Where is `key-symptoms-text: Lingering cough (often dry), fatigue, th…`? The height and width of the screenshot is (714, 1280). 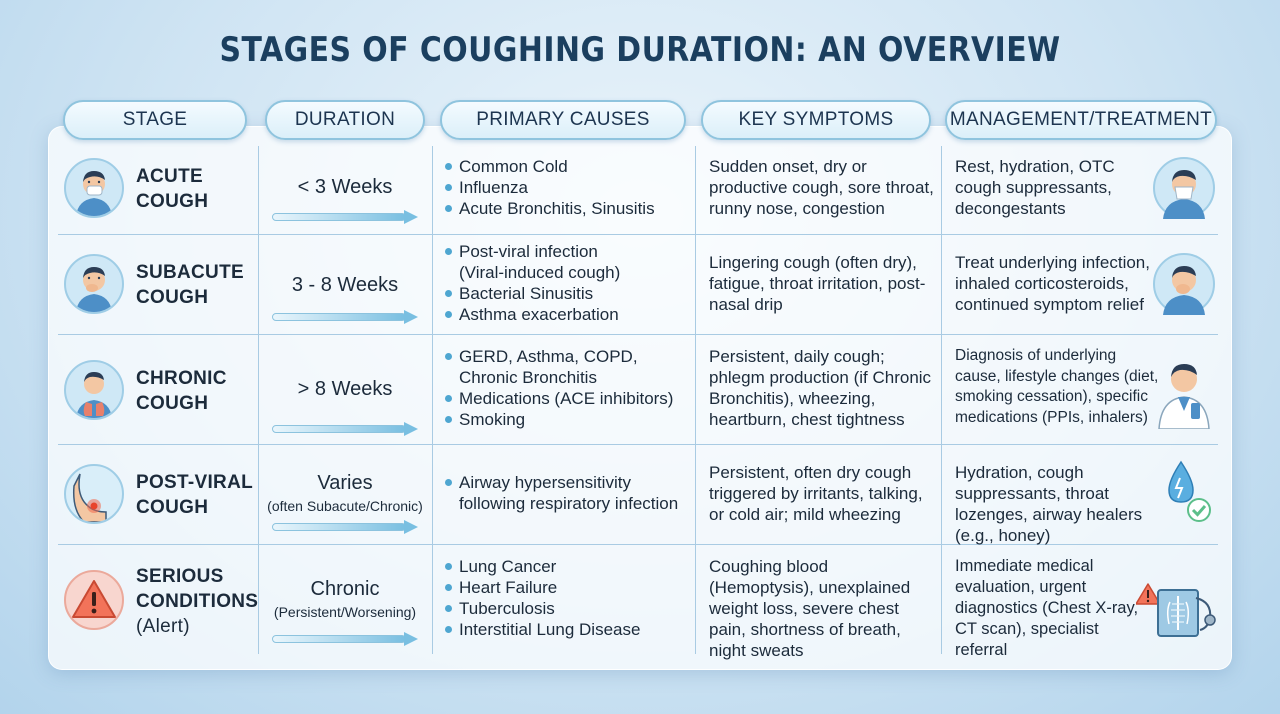
key-symptoms-text: Lingering cough (often dry), fatigue, th… is located at coordinates (817, 283).